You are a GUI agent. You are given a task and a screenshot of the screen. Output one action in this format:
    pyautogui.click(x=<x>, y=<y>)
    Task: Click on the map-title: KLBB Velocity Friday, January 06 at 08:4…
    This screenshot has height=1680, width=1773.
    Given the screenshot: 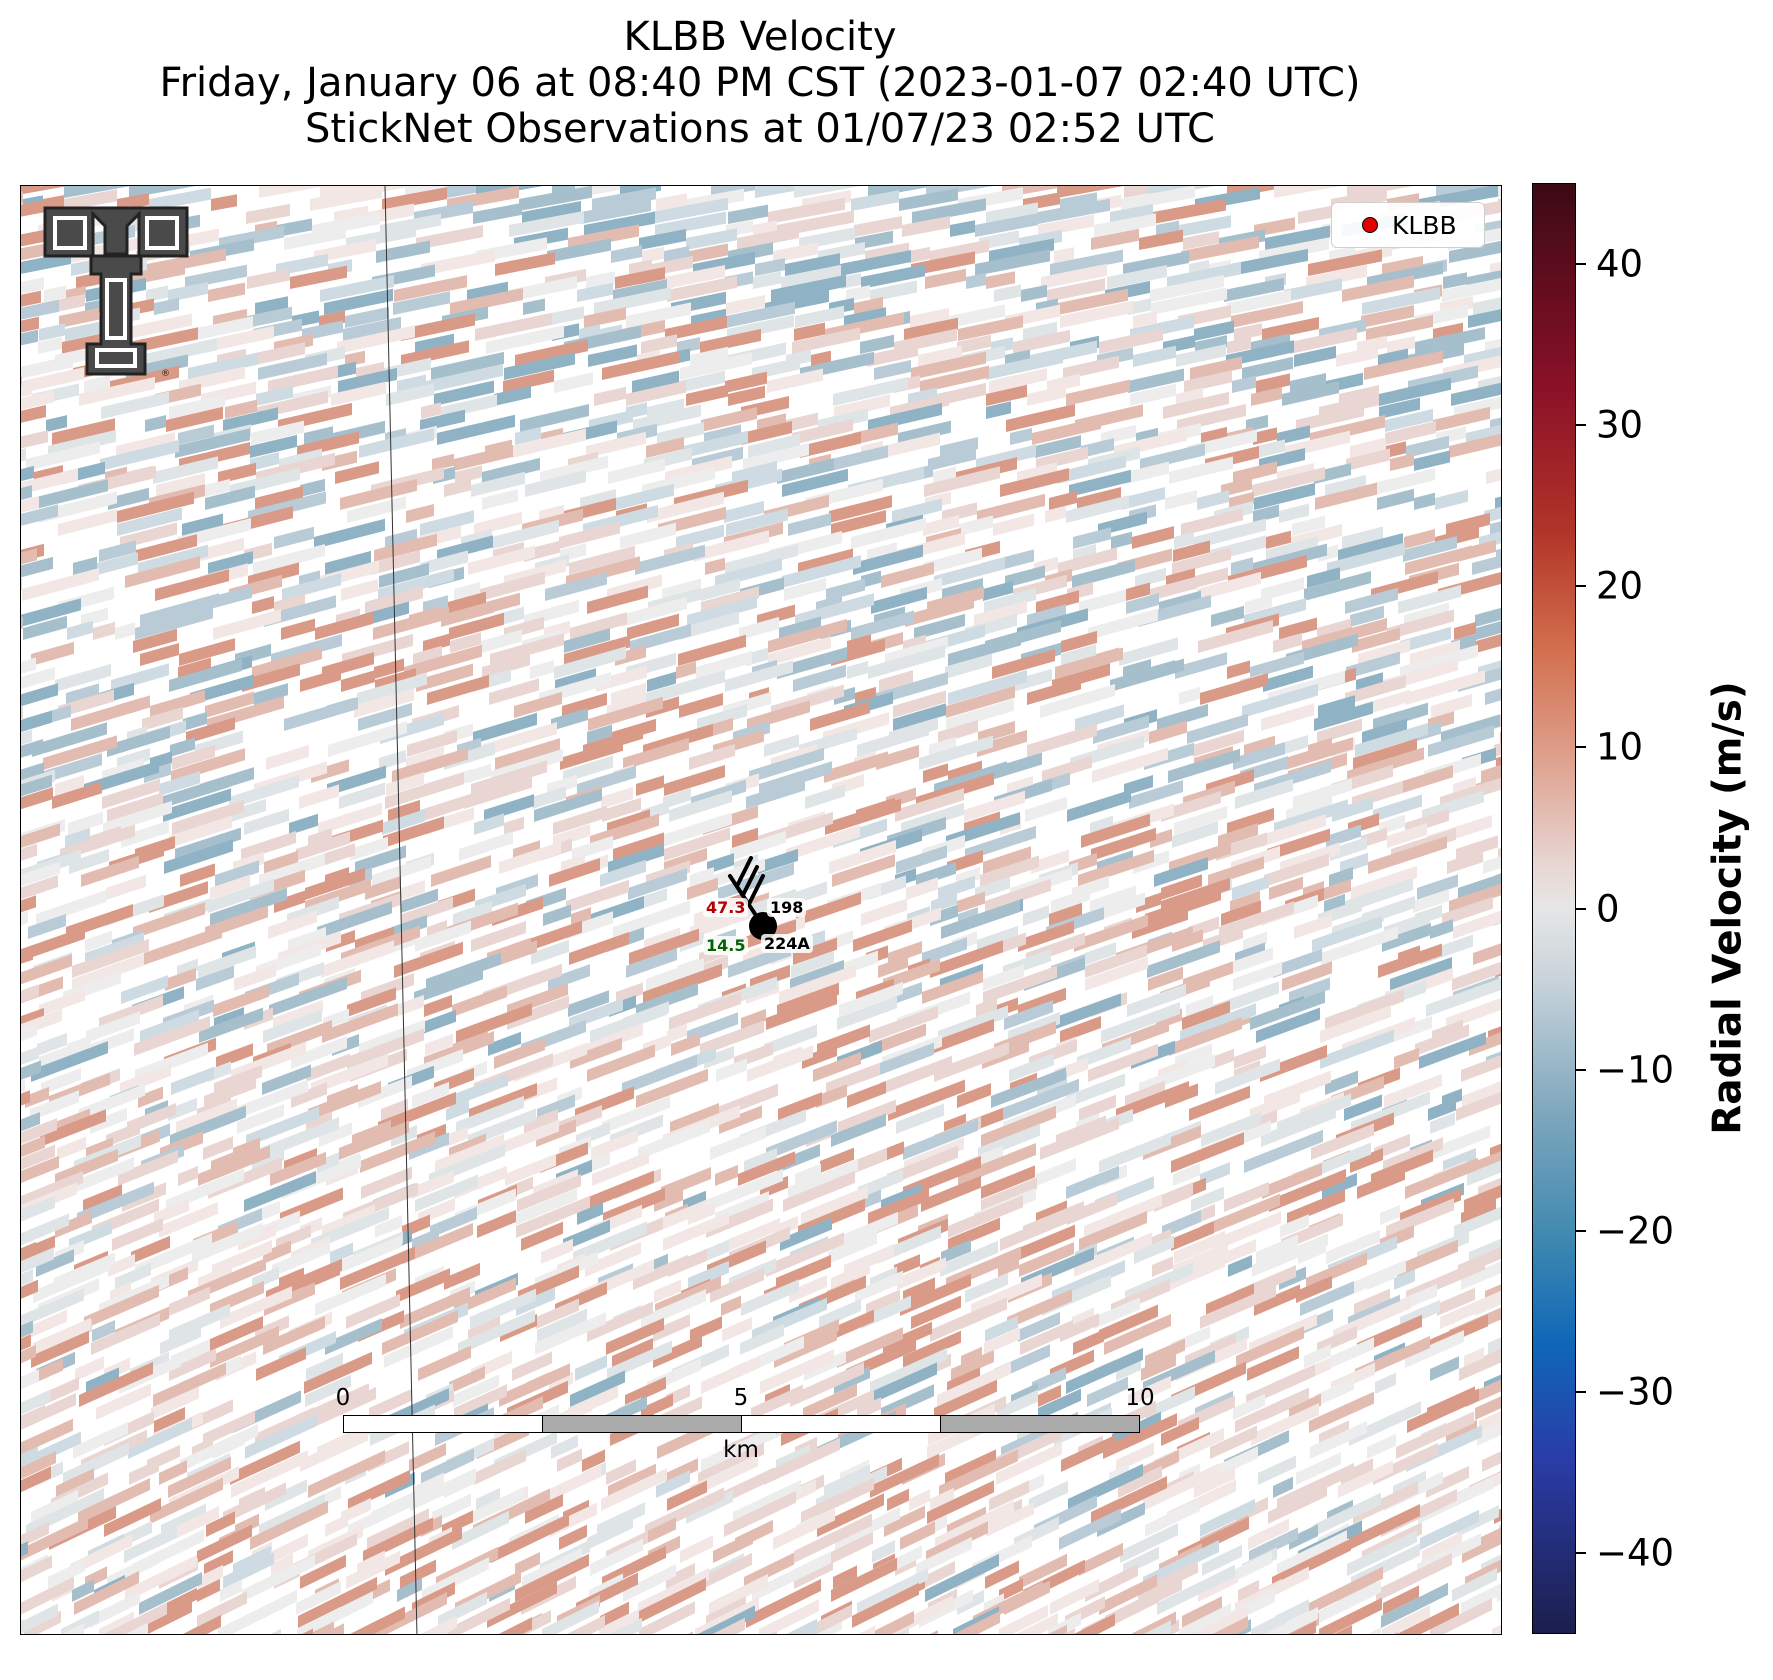 What is the action you would take?
    pyautogui.click(x=760, y=83)
    